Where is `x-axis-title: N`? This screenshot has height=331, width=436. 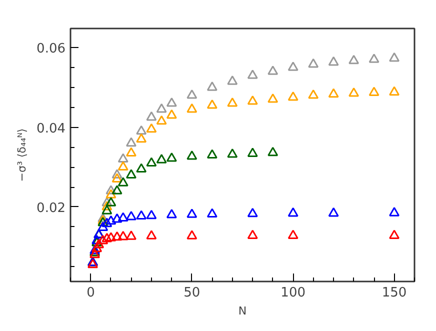
x-axis-title: N is located at coordinates (242, 311).